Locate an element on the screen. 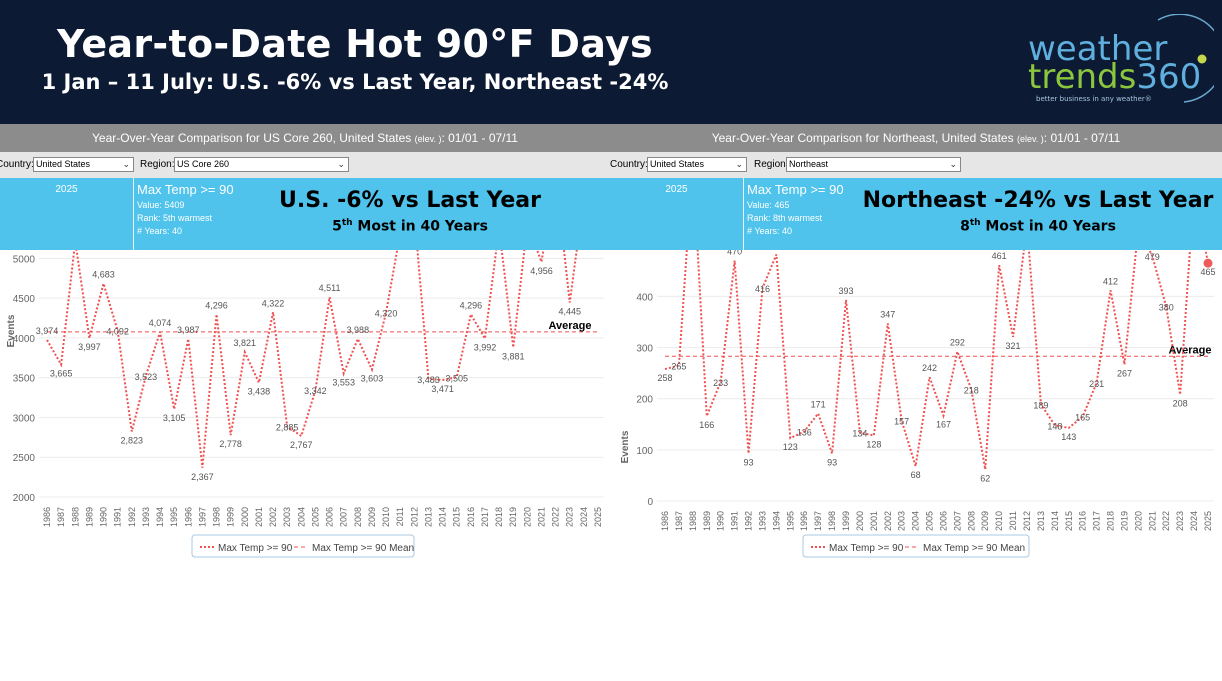  x-tick-label: 2008 is located at coordinates (358, 517).